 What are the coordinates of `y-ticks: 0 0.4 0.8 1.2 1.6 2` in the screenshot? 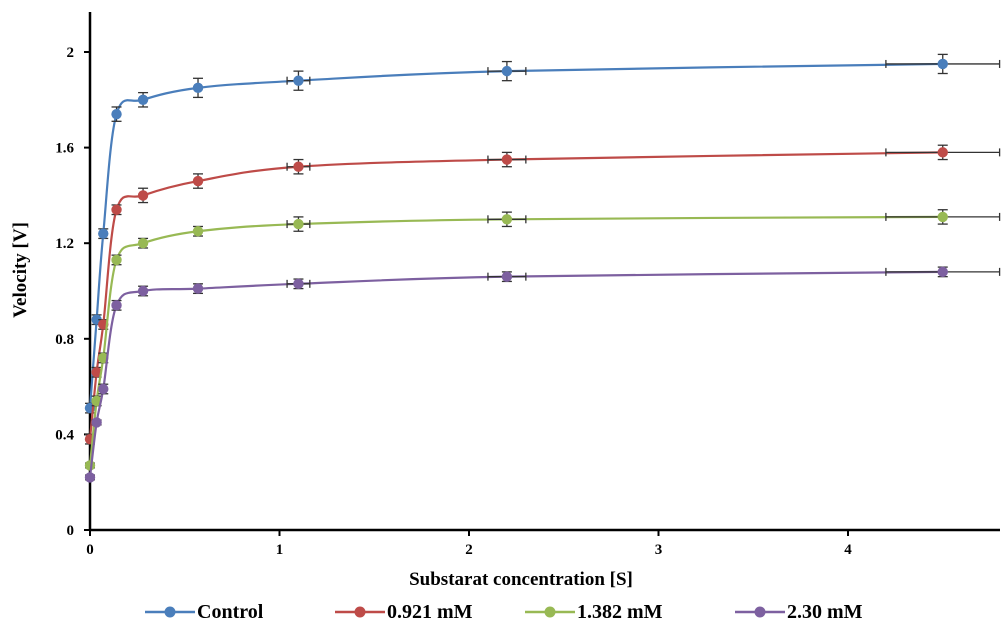 It's located at (72, 292).